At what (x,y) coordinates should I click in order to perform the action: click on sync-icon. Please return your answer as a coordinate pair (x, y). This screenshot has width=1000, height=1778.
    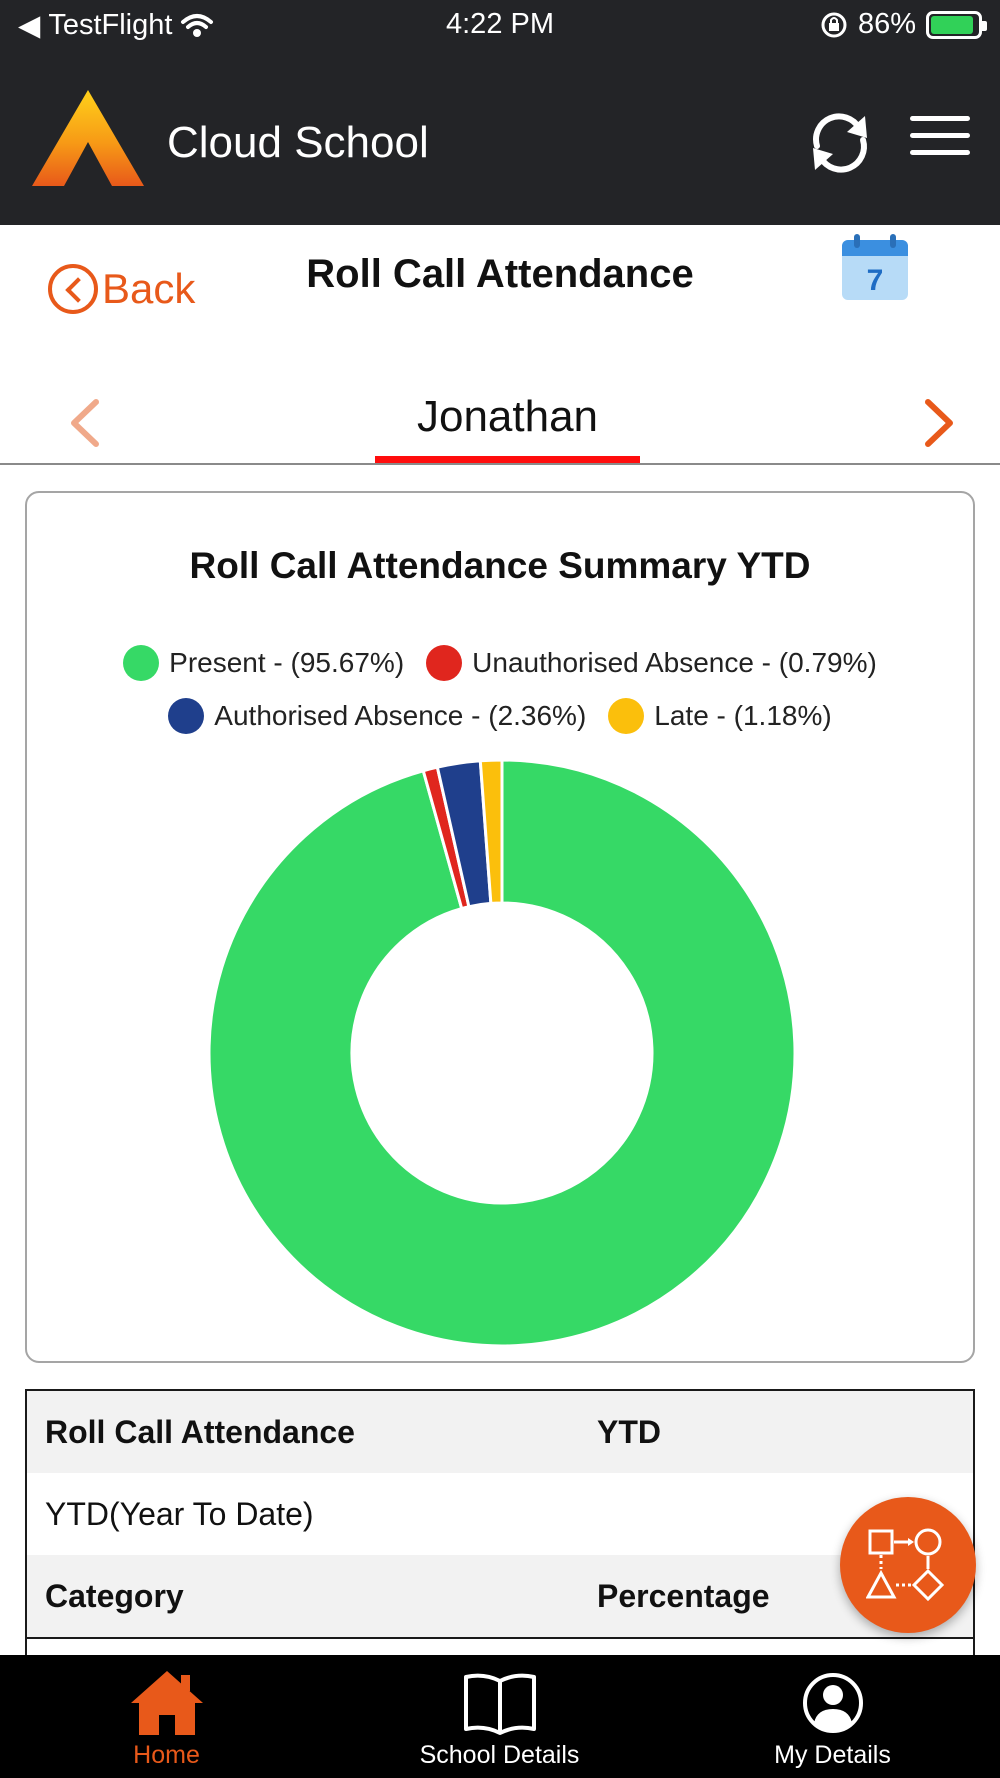
    Looking at the image, I should click on (840, 143).